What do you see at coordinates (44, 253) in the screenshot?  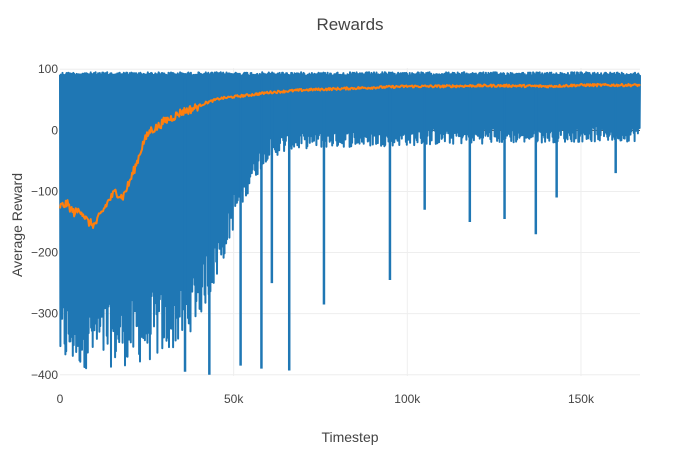 I see `y-tick-label: −200` at bounding box center [44, 253].